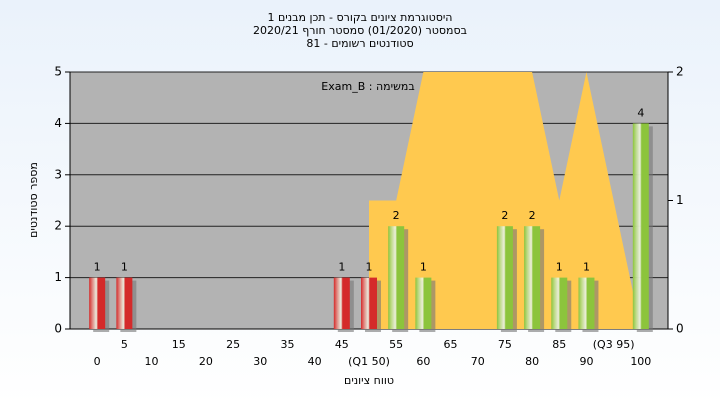 This screenshot has height=405, width=720. Describe the element at coordinates (369, 380) in the screenshot. I see `x-axis-title: טווח ציונים` at that location.